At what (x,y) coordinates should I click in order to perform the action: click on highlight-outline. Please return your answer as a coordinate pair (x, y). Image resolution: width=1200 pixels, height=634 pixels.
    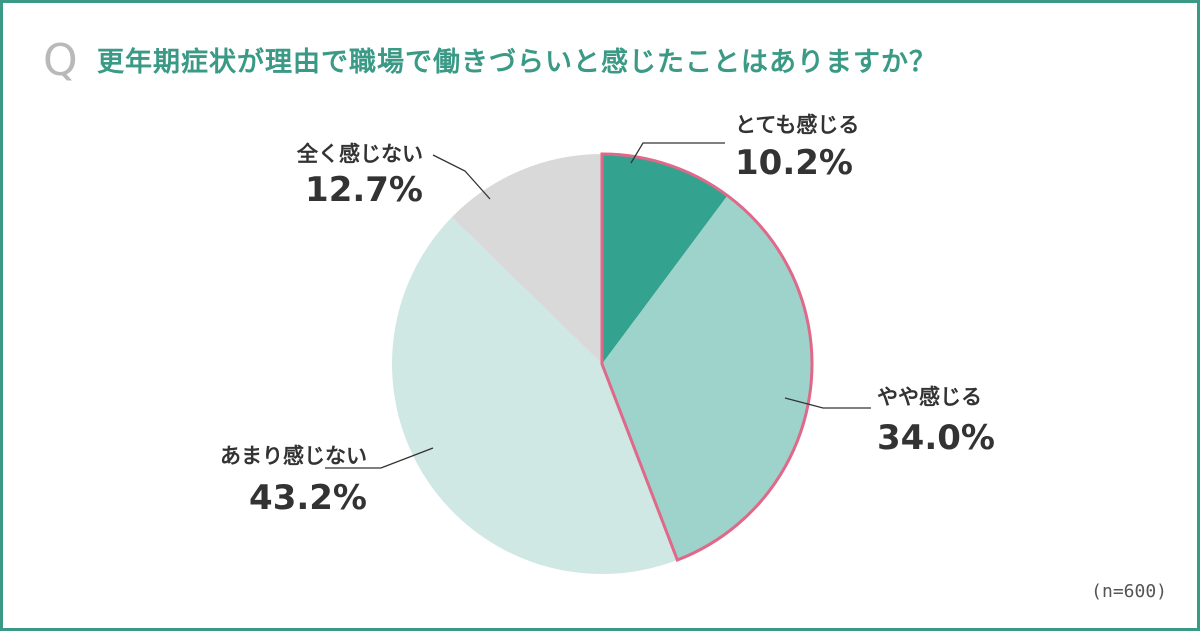
    Looking at the image, I should click on (707, 357).